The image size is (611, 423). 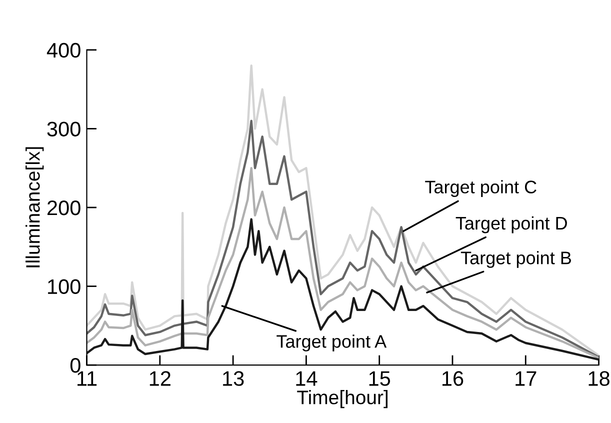 I want to click on y-tick-label: 300, so click(x=63, y=129).